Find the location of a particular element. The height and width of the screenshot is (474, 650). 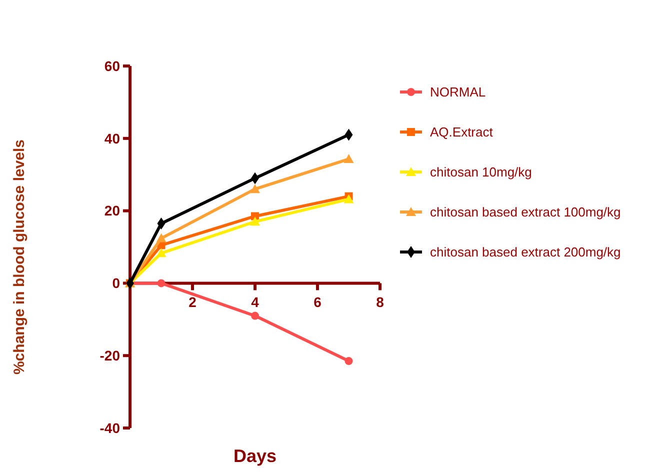

y-tick-label: 20 is located at coordinates (112, 210).